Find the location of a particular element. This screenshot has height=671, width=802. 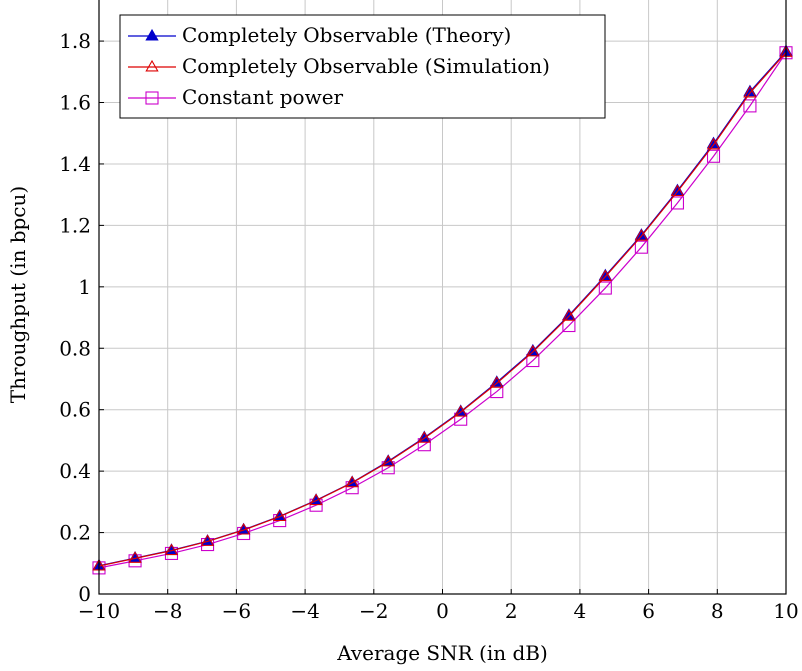

legend-entry: Completely Observable (Theory) is located at coordinates (319, 35).